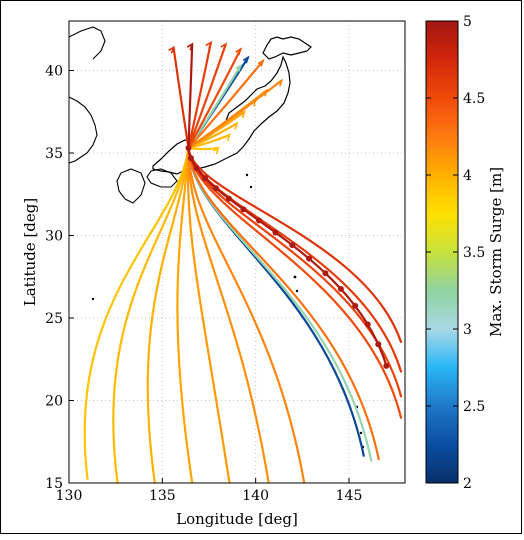 This screenshot has width=524, height=540. What do you see at coordinates (467, 484) in the screenshot?
I see `colorbar-tick-label: 2` at bounding box center [467, 484].